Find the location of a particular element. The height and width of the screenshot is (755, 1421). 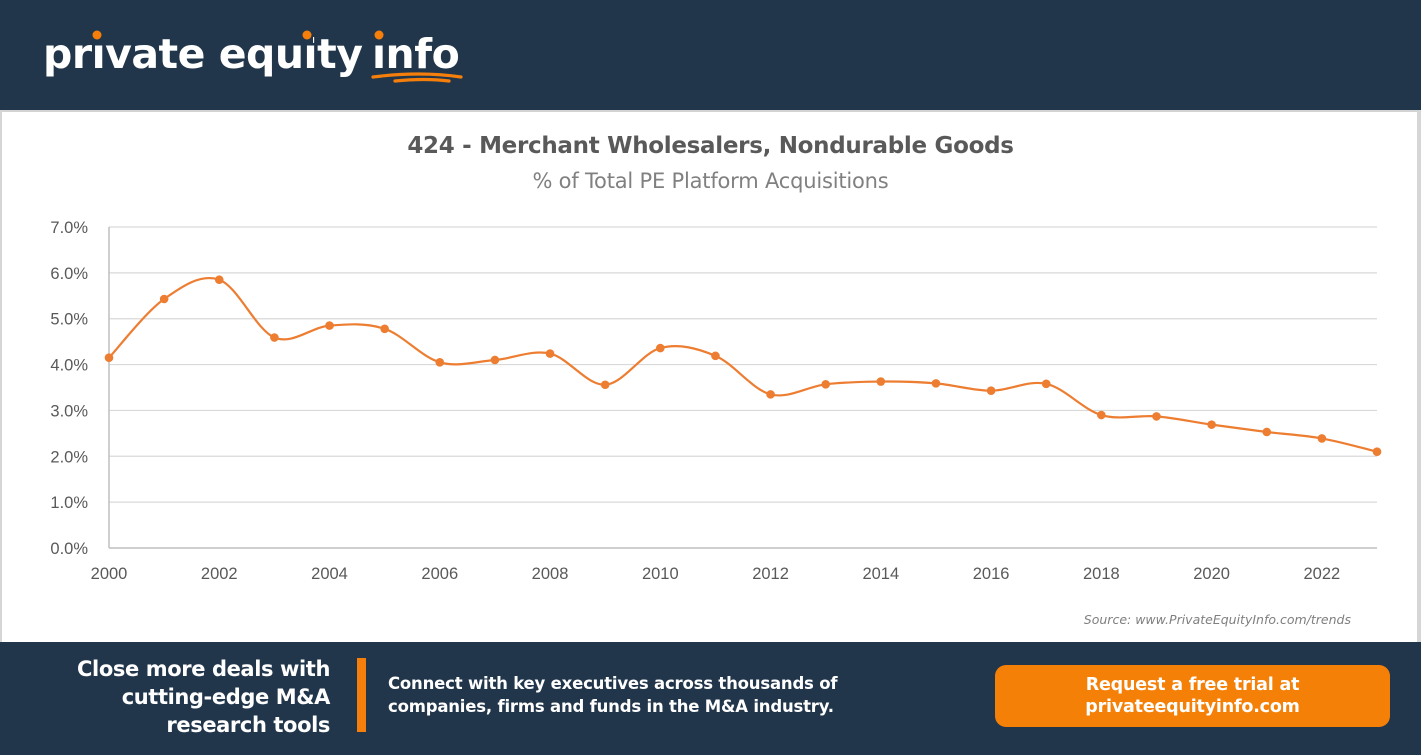

y-tick-label: 5.0% is located at coordinates (69, 320).